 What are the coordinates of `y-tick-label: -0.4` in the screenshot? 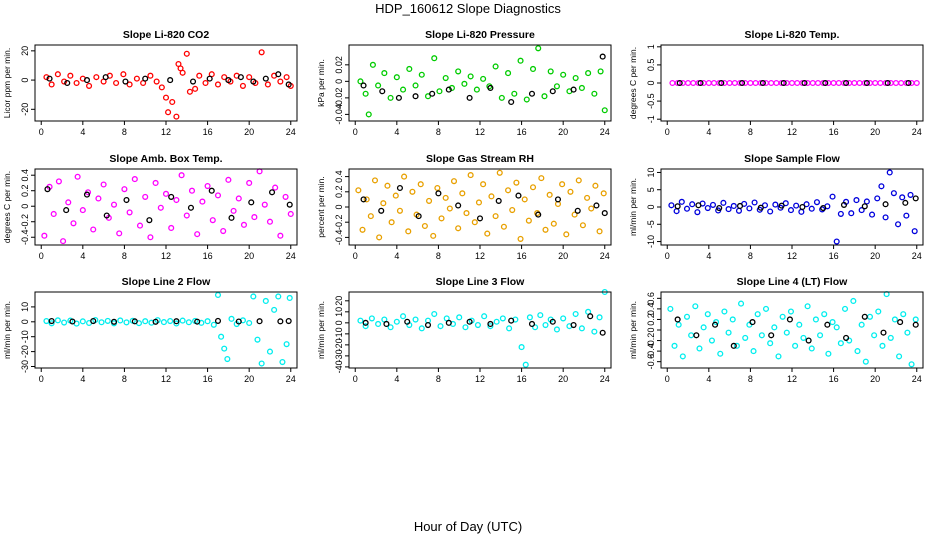 It's located at (25, 237).